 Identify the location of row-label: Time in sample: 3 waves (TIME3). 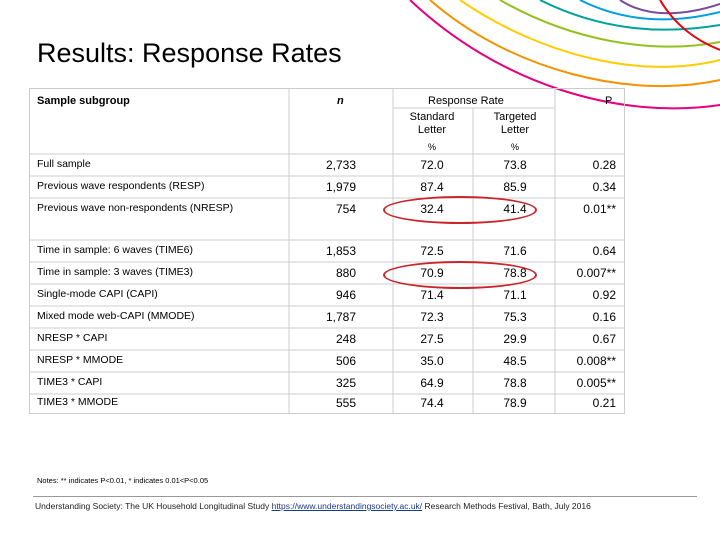
(115, 272).